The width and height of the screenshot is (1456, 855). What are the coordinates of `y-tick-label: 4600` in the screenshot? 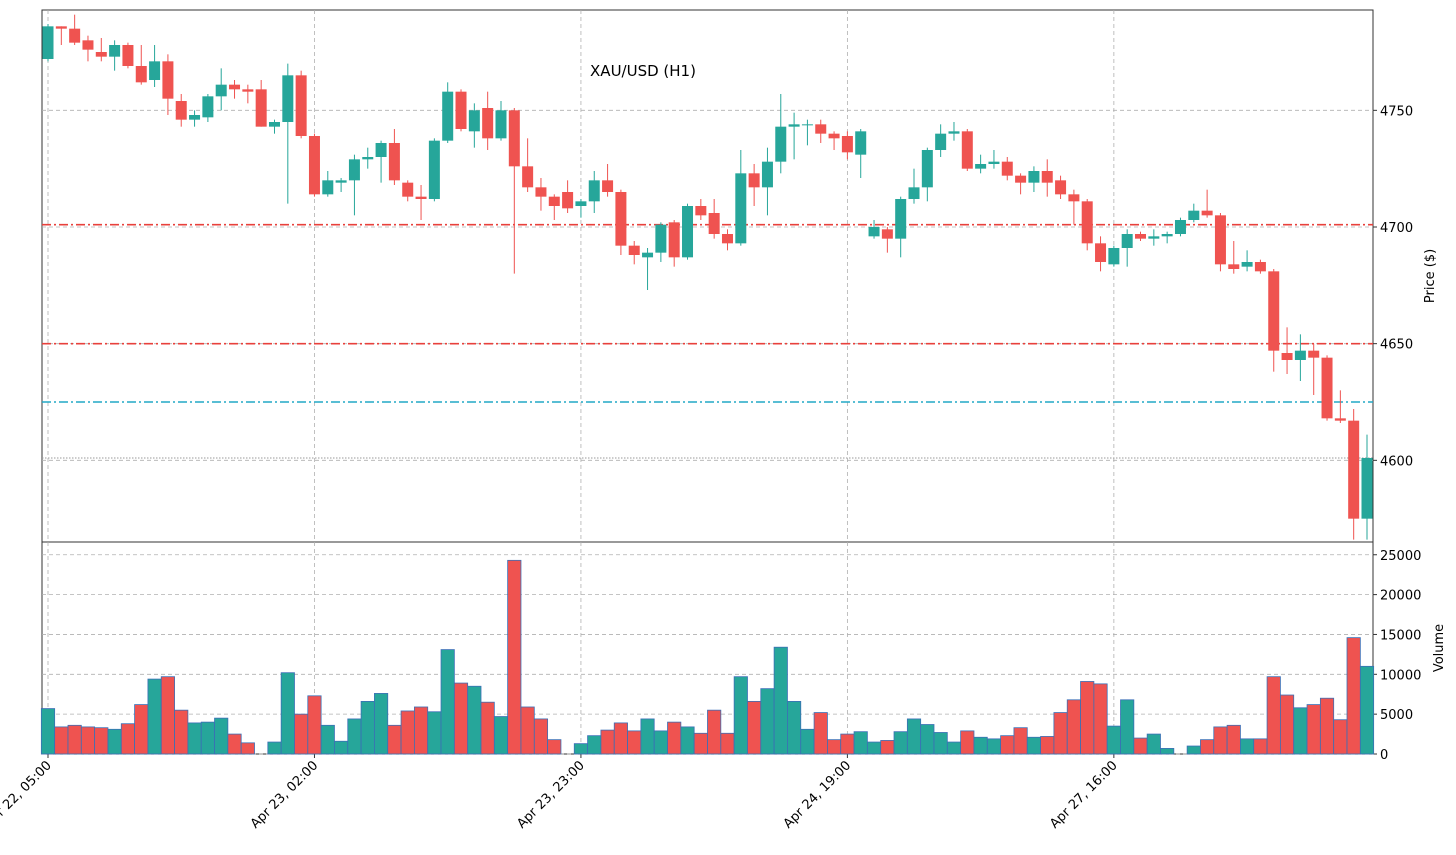 It's located at (1396, 461).